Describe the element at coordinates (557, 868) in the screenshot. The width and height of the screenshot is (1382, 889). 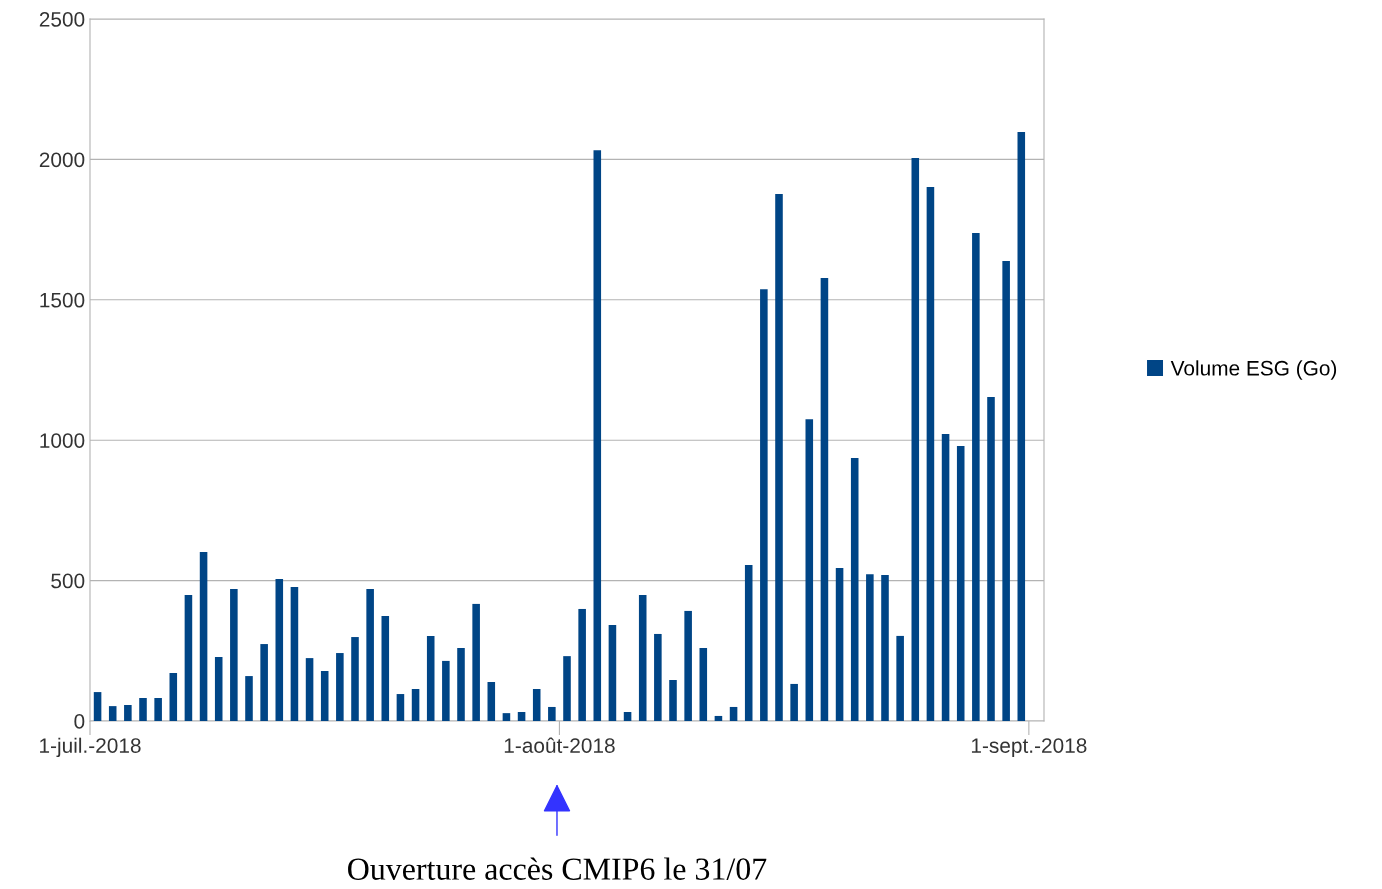
I see `text: Ouverture accès CMIP6 le 31/07` at that location.